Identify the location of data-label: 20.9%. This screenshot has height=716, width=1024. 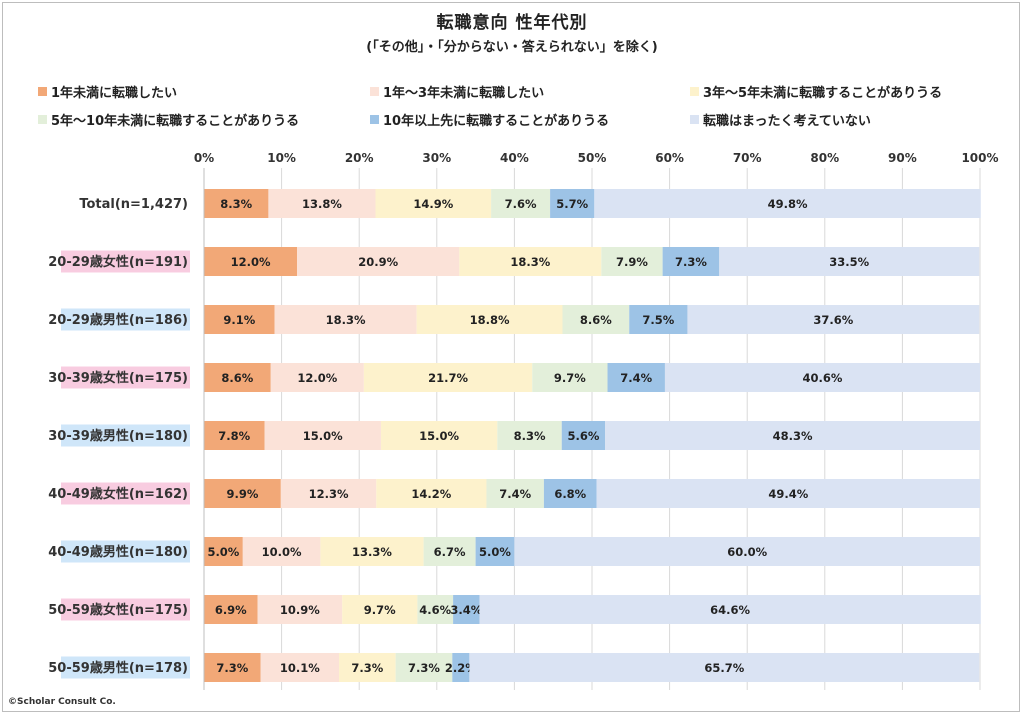
(378, 262).